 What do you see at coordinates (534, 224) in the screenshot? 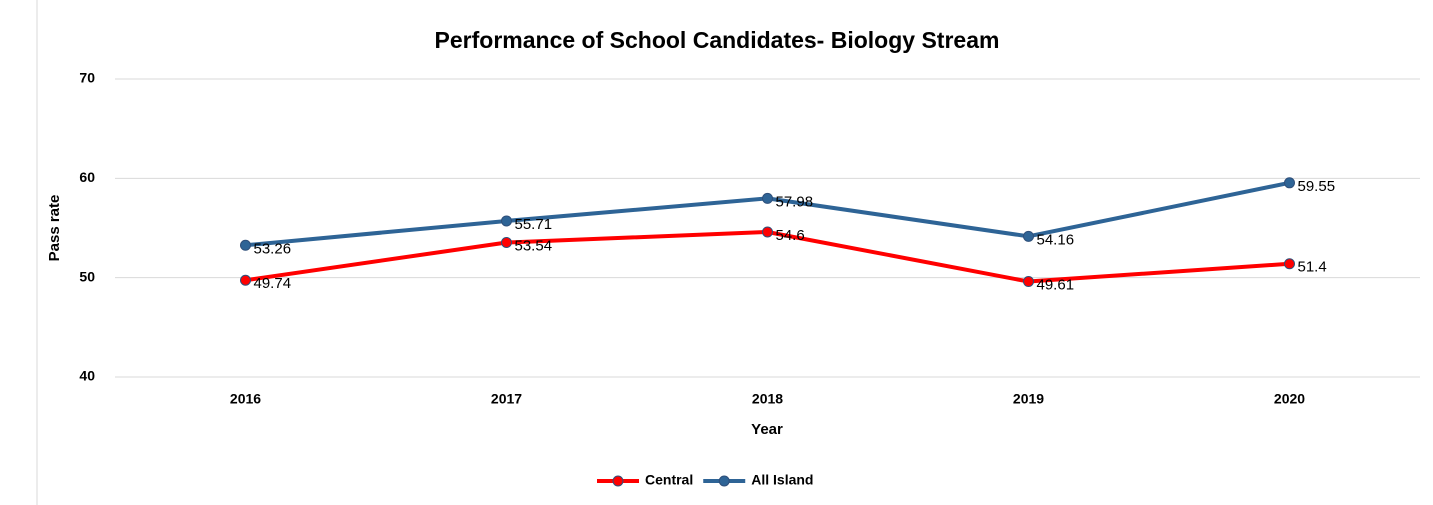
I see `data-label: 55.71` at bounding box center [534, 224].